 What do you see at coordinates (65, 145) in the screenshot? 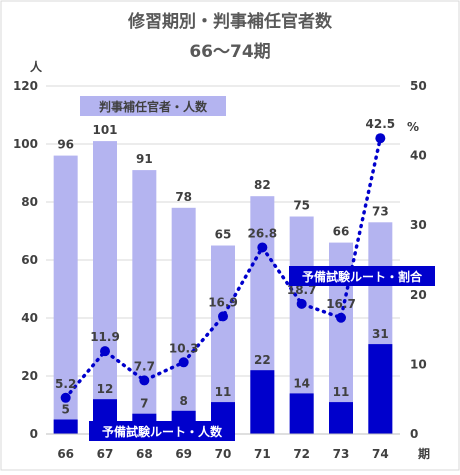
I see `data-label-total: 96` at bounding box center [65, 145].